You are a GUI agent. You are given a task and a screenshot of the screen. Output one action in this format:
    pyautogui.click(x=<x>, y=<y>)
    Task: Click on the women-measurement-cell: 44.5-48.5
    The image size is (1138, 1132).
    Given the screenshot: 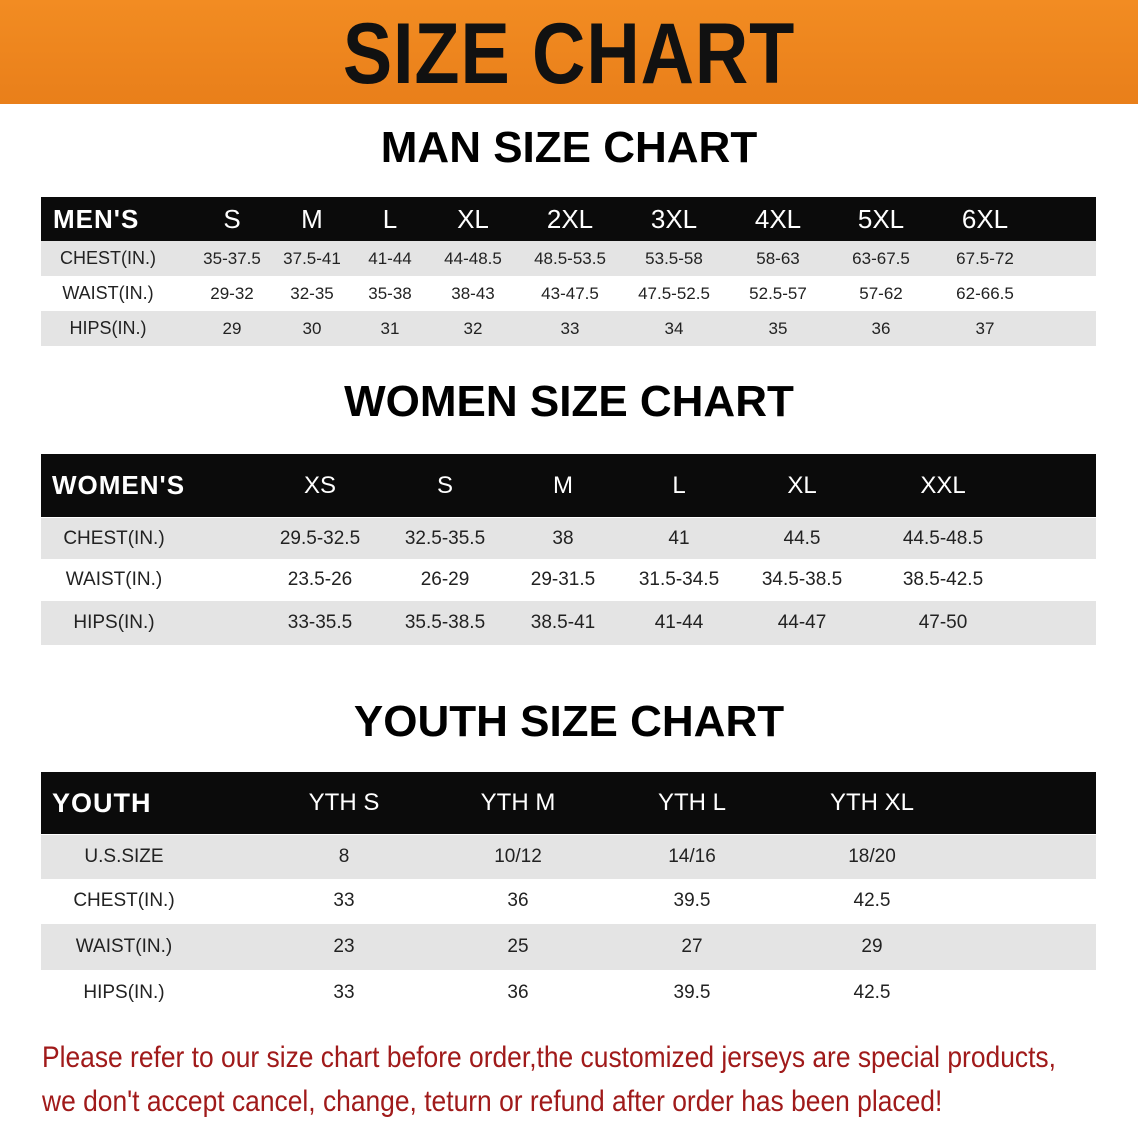 What is the action you would take?
    pyautogui.click(x=943, y=538)
    